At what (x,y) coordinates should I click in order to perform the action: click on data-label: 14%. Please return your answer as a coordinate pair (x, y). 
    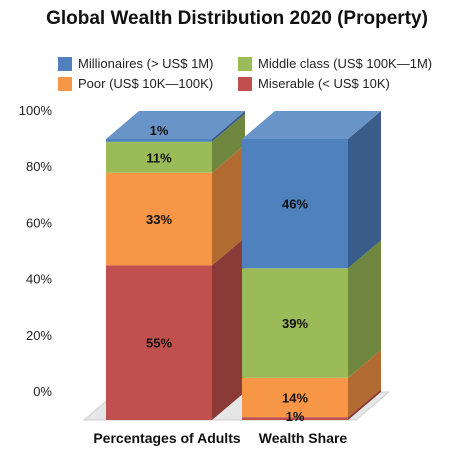
    Looking at the image, I should click on (295, 398).